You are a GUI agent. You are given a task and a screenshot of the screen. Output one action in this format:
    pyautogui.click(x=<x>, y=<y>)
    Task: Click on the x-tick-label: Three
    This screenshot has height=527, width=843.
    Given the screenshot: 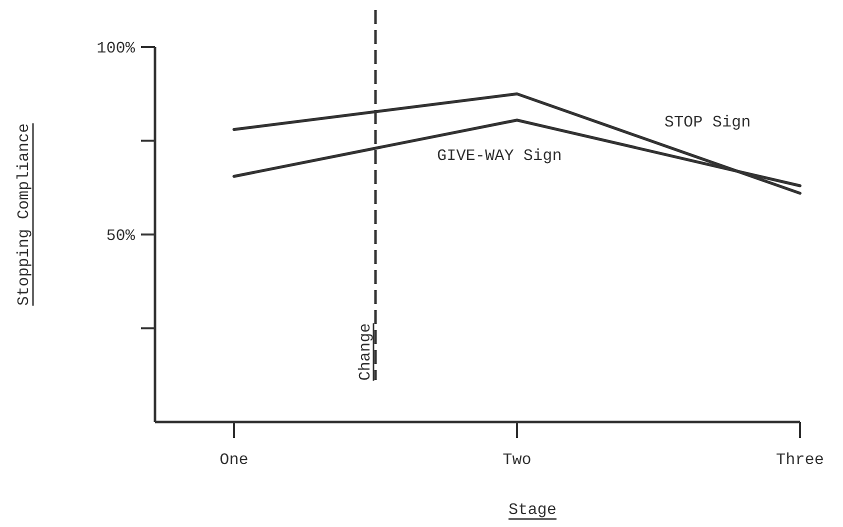 What is the action you would take?
    pyautogui.click(x=800, y=460)
    